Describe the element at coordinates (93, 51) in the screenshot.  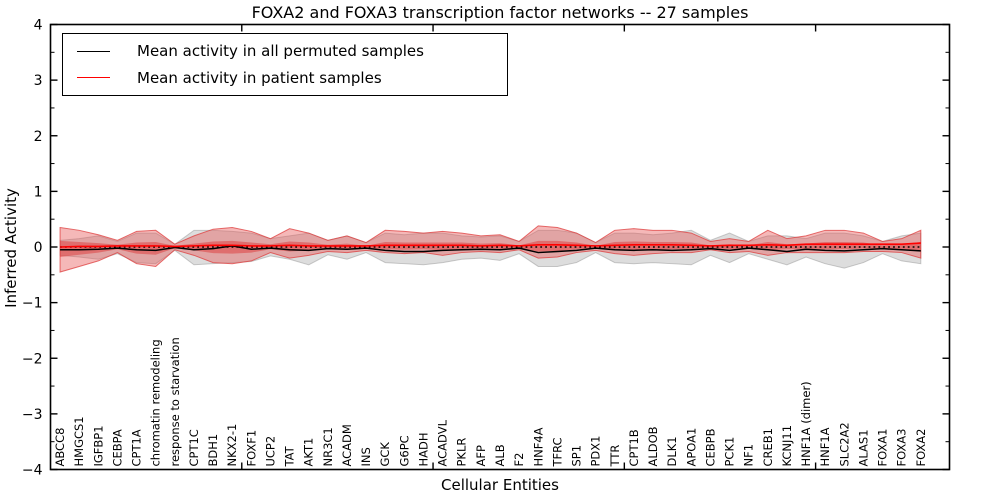
I see `permuted-line-swatch` at that location.